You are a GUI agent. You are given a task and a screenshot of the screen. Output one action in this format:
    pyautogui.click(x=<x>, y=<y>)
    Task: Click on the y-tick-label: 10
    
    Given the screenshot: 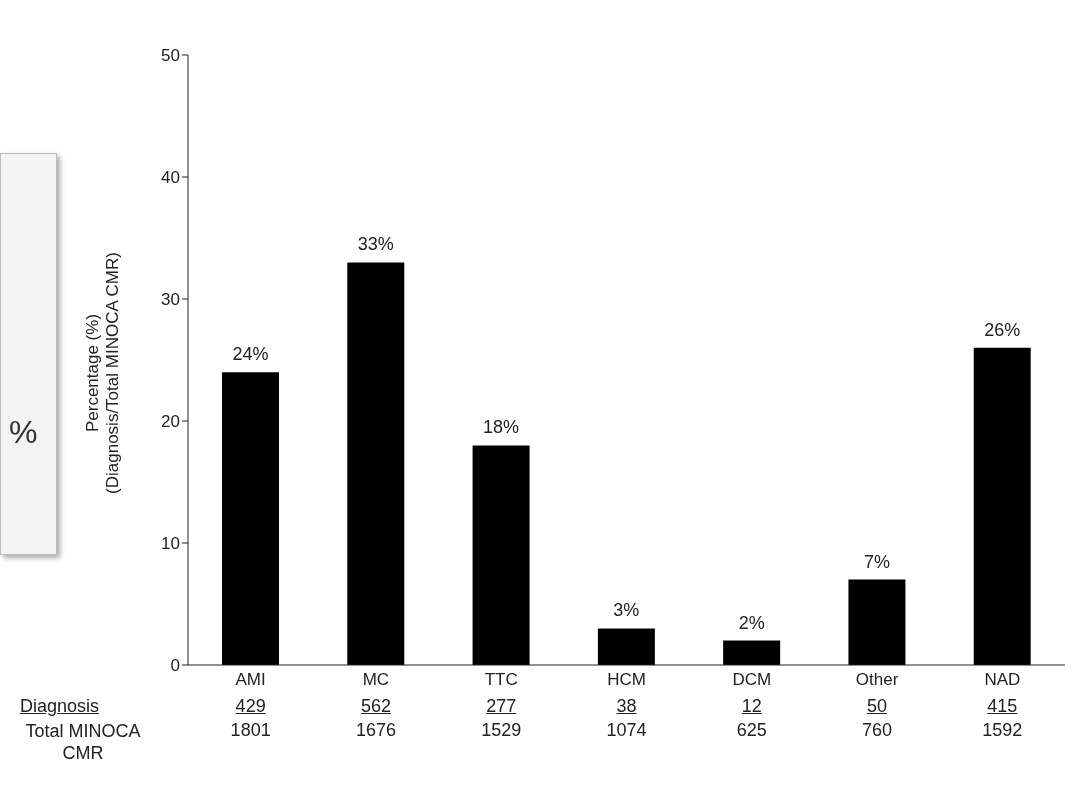 What is the action you would take?
    pyautogui.click(x=170, y=544)
    